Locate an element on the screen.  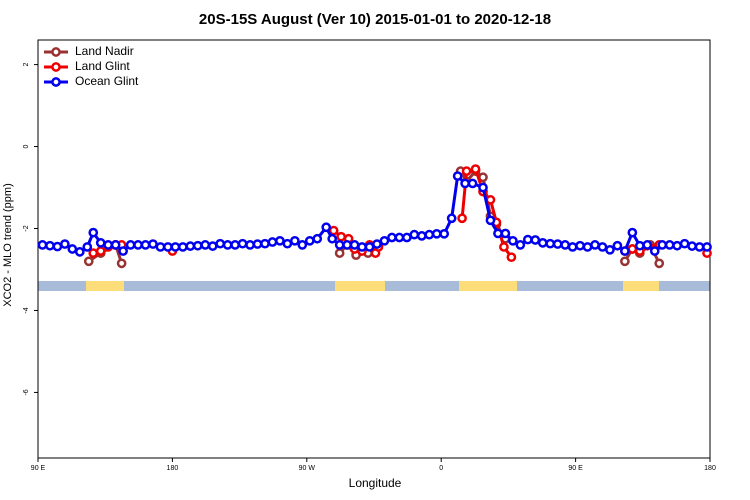
legend-label: Land Glint is located at coordinates (102, 66).